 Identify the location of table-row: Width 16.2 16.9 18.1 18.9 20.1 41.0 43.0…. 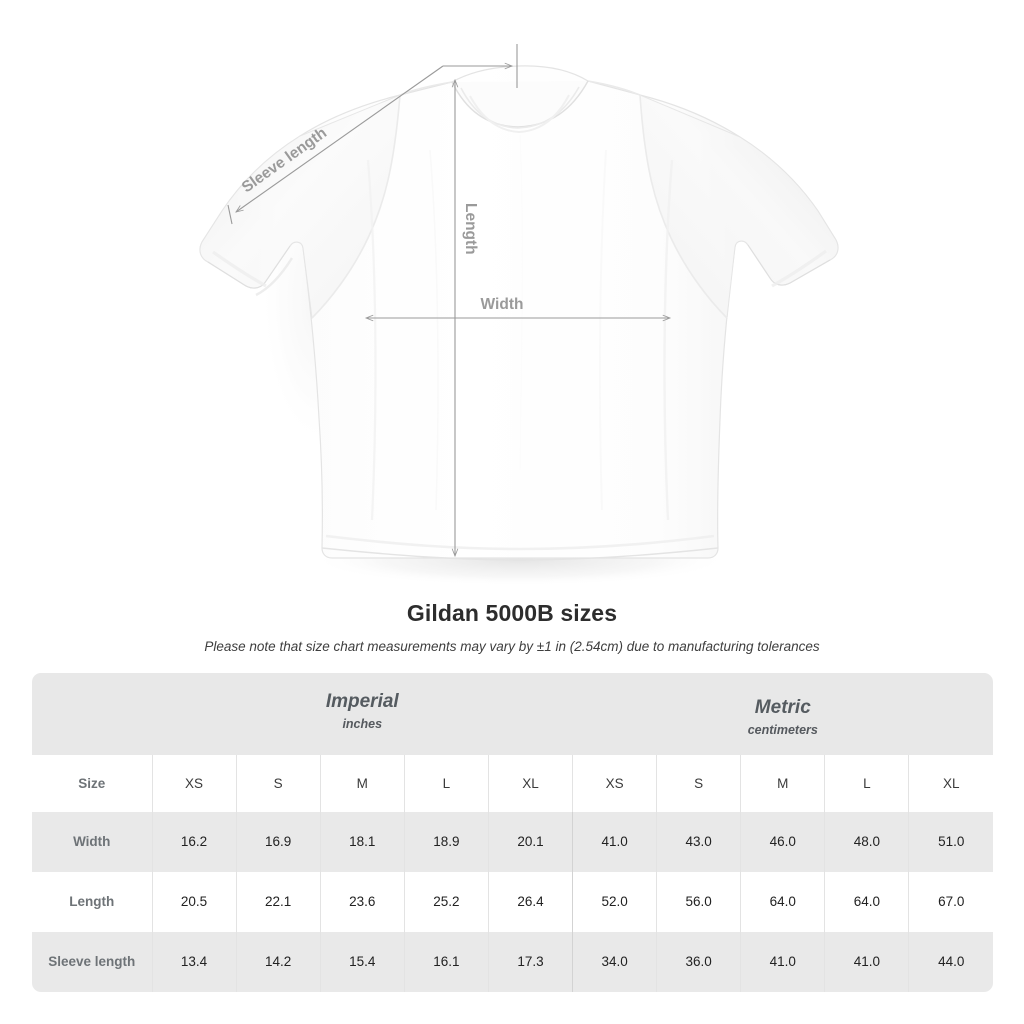
(512, 842).